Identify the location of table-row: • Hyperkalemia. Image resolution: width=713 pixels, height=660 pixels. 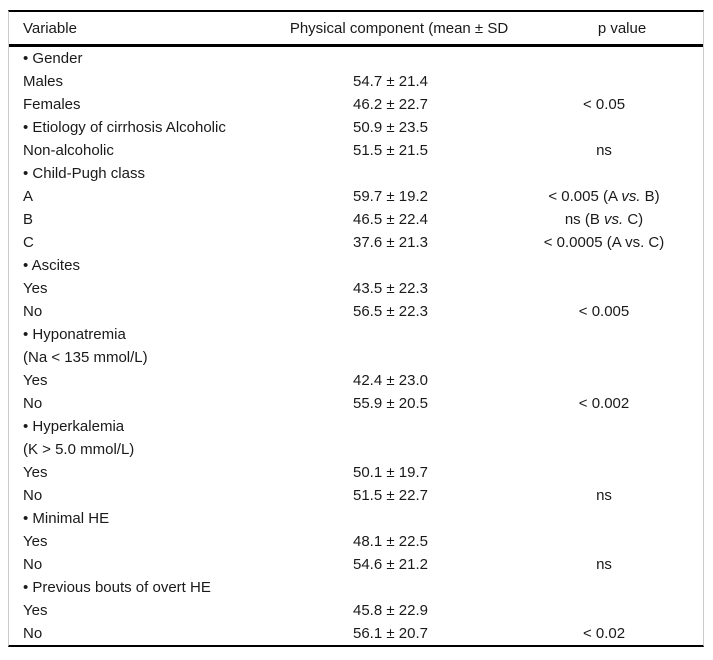
(356, 426).